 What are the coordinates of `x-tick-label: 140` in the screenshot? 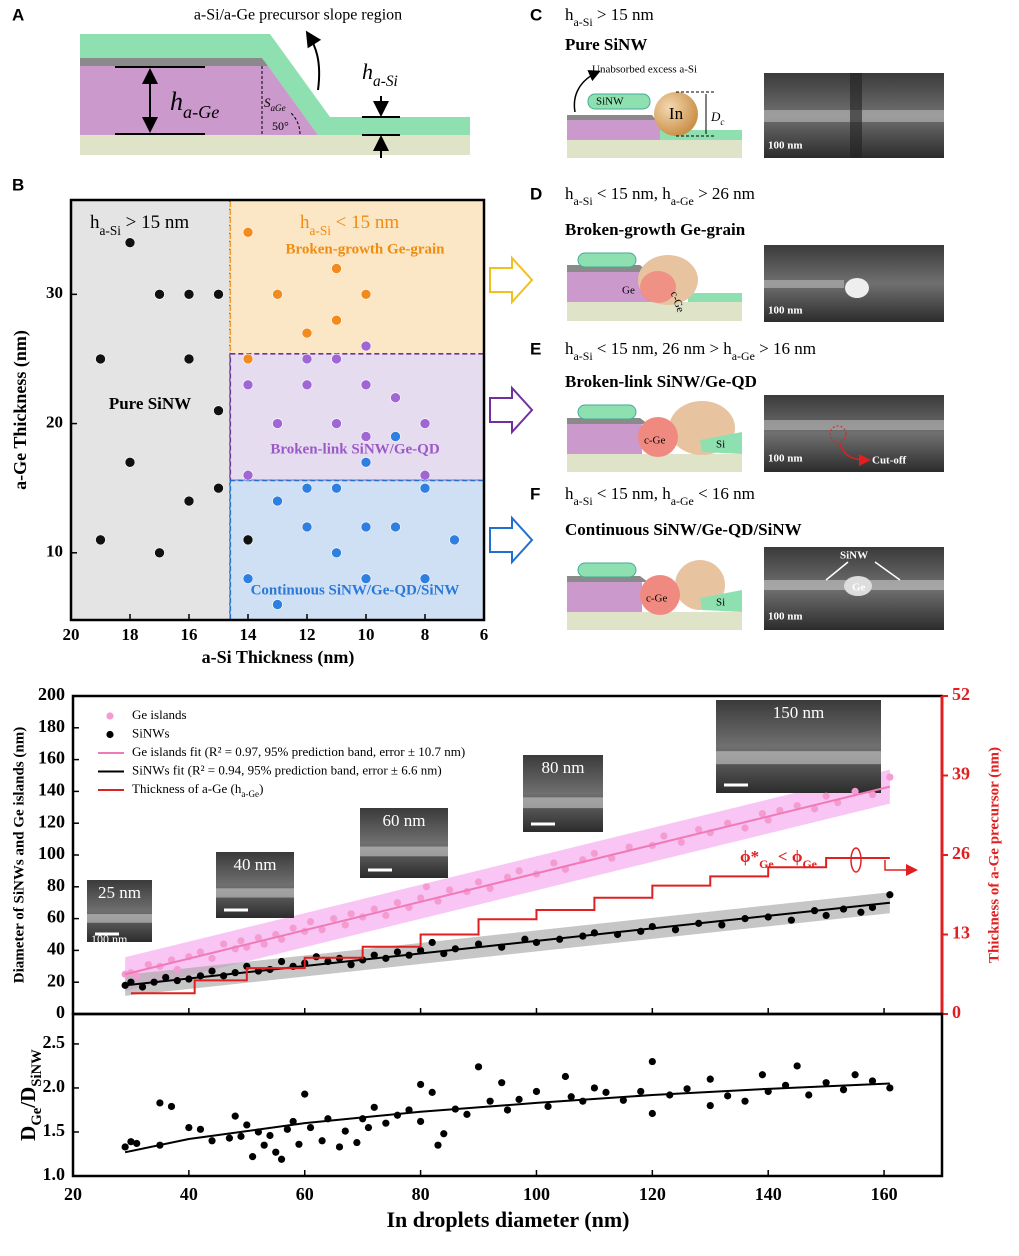 It's located at (768, 1194).